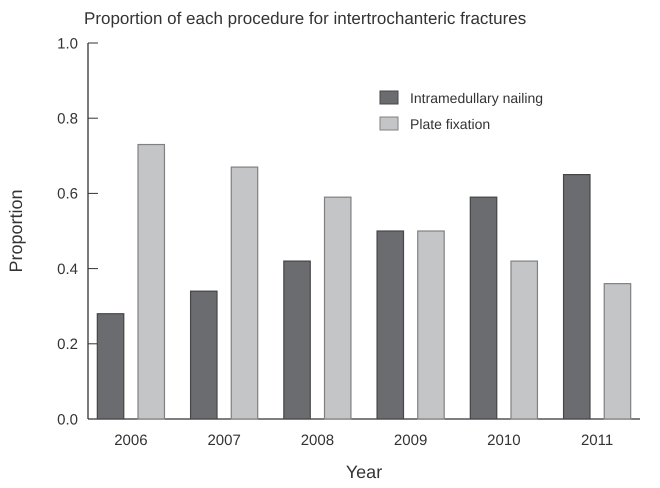 The width and height of the screenshot is (660, 488). Describe the element at coordinates (67, 119) in the screenshot. I see `y-tick-label: 0.8` at that location.